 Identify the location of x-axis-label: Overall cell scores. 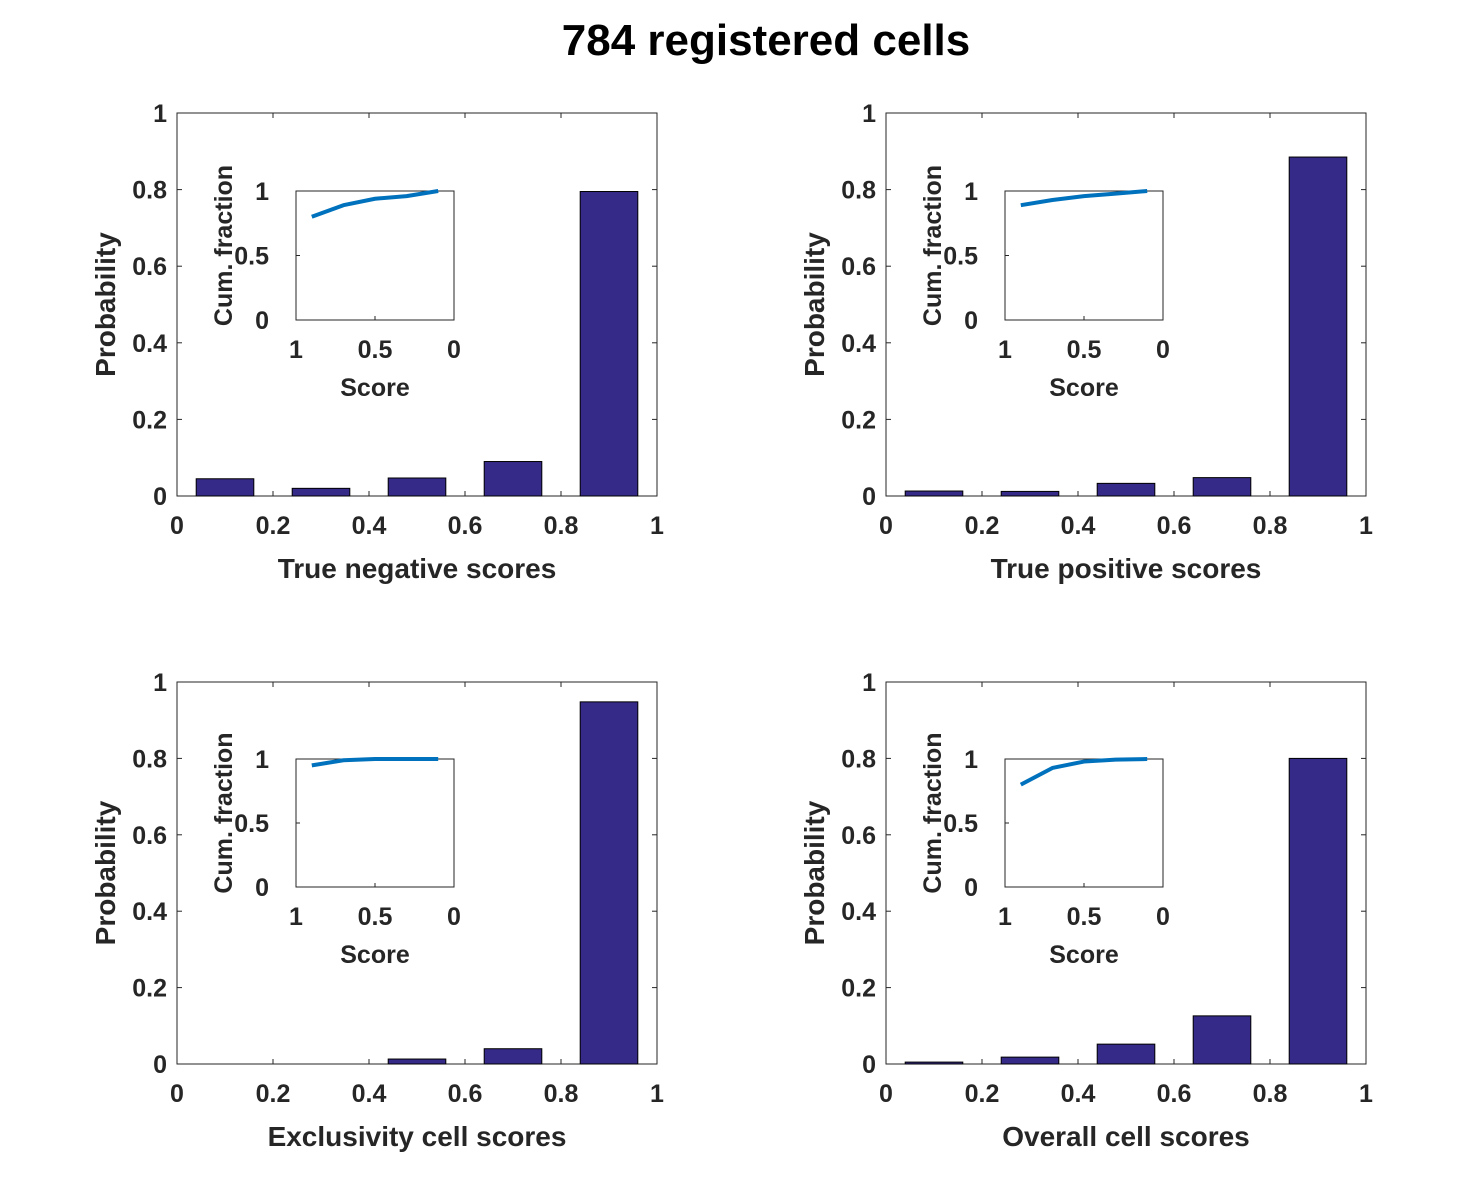
(1126, 1136).